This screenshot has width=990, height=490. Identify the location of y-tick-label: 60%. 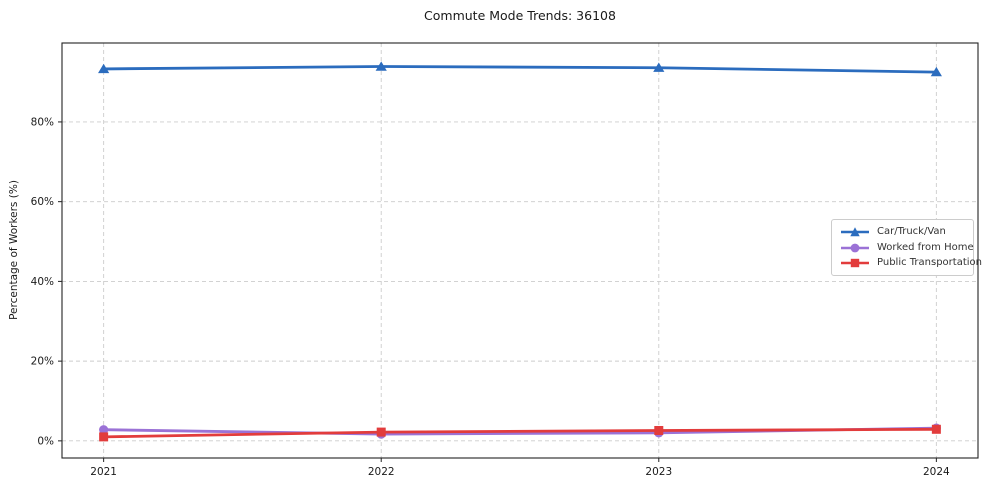
(42, 202).